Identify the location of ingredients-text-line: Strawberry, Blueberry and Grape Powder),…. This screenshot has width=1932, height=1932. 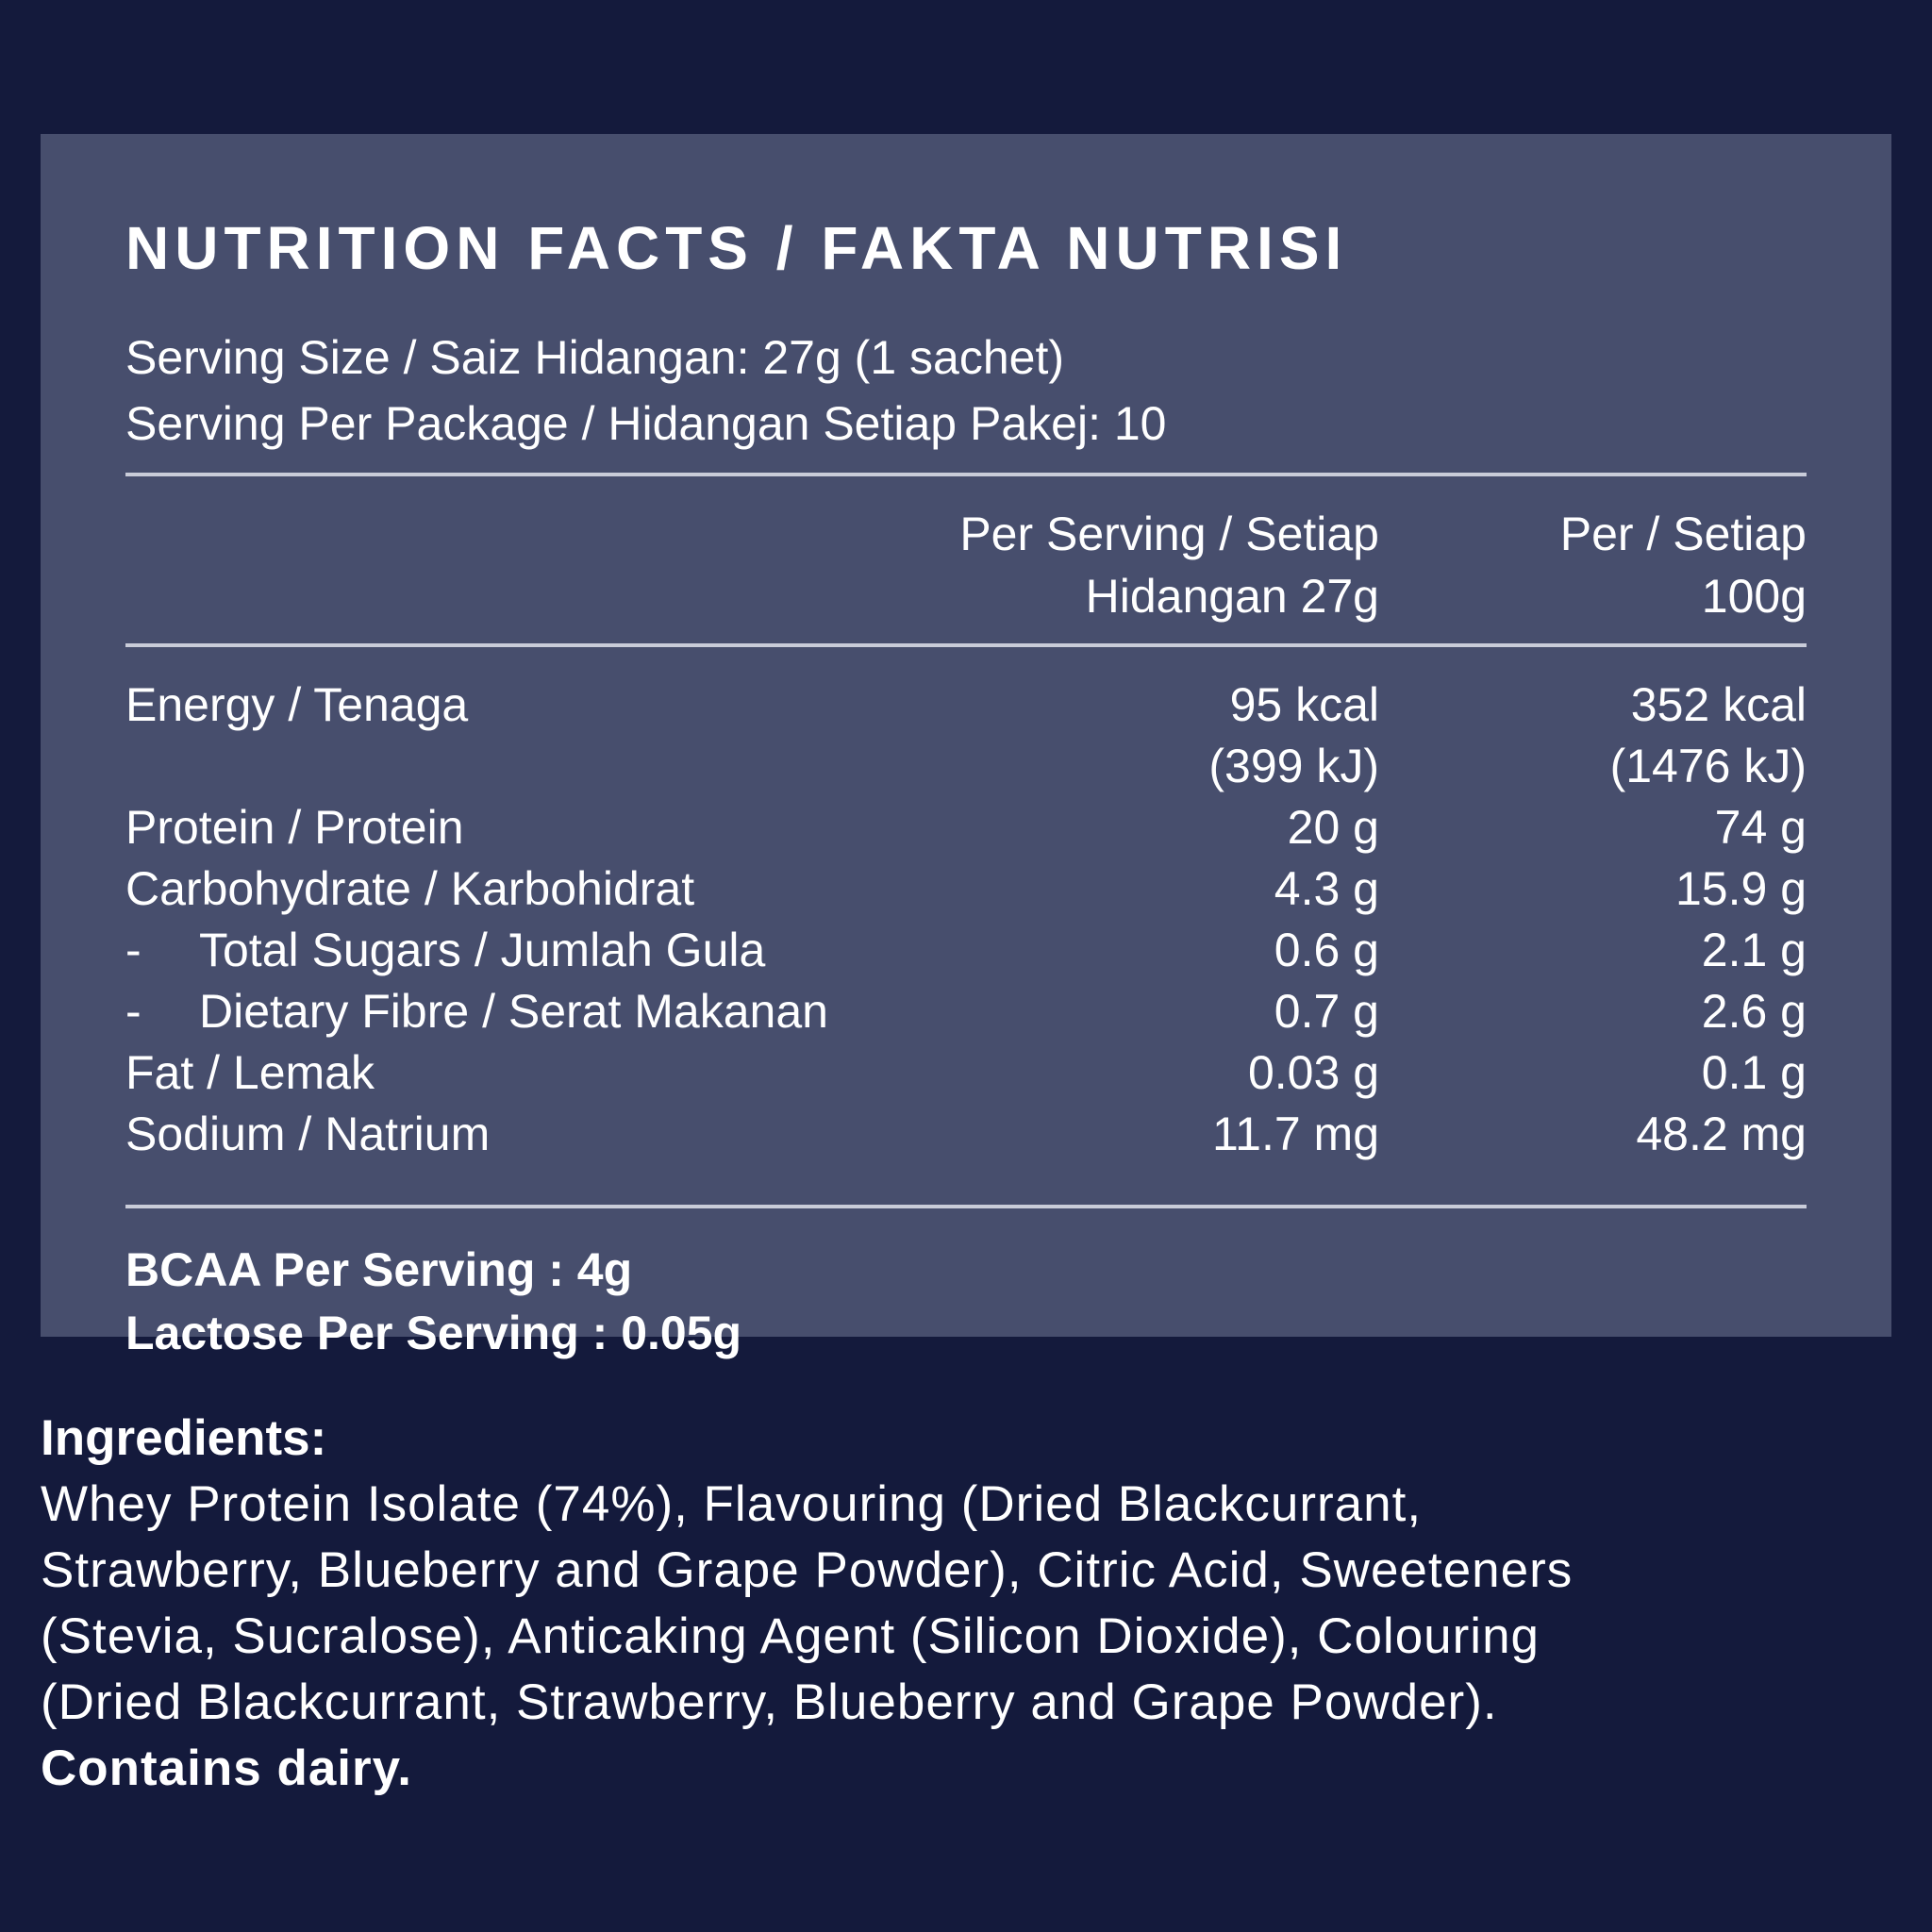
(807, 1570).